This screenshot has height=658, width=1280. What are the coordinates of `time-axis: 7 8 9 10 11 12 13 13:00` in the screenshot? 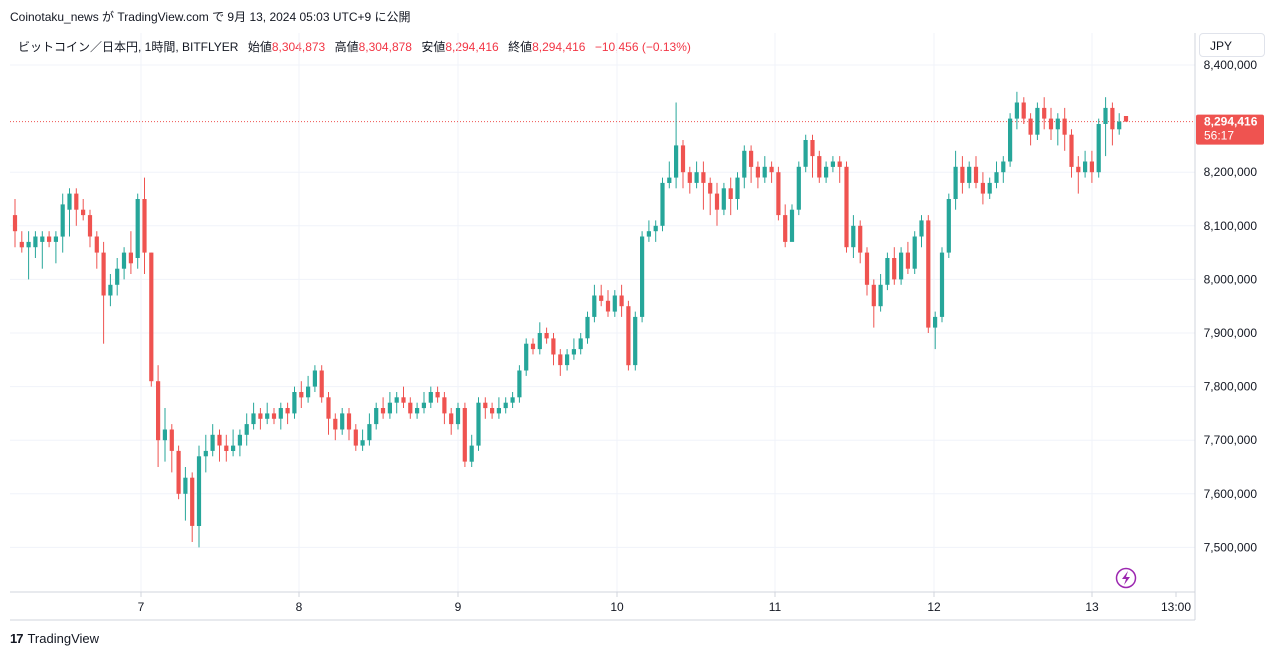 It's located at (665, 603).